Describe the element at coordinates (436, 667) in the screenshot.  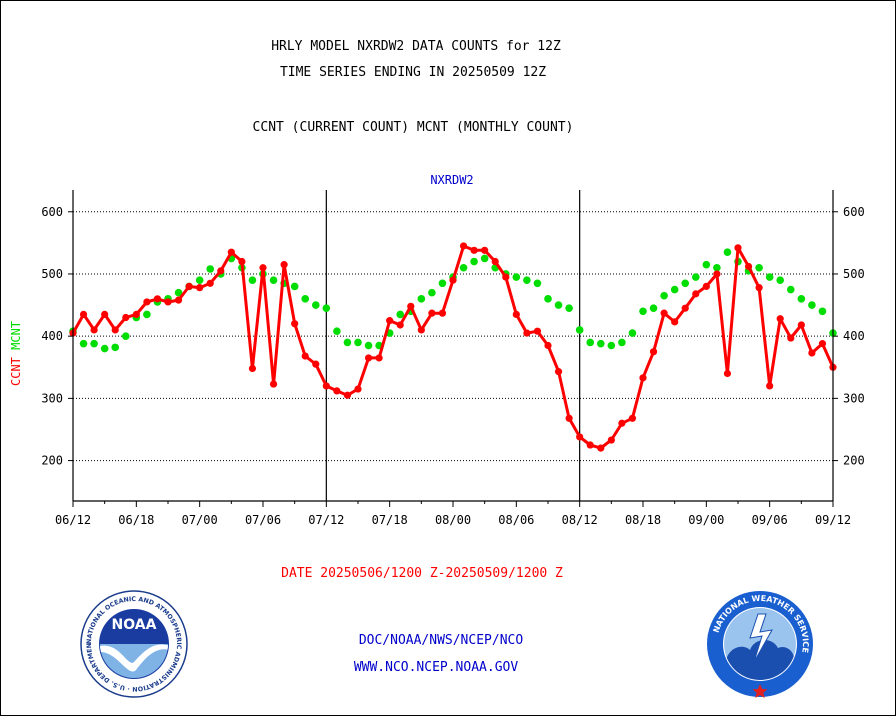
I see `website-link: WWW.NCO.NCEP.NOAA.GOV` at that location.